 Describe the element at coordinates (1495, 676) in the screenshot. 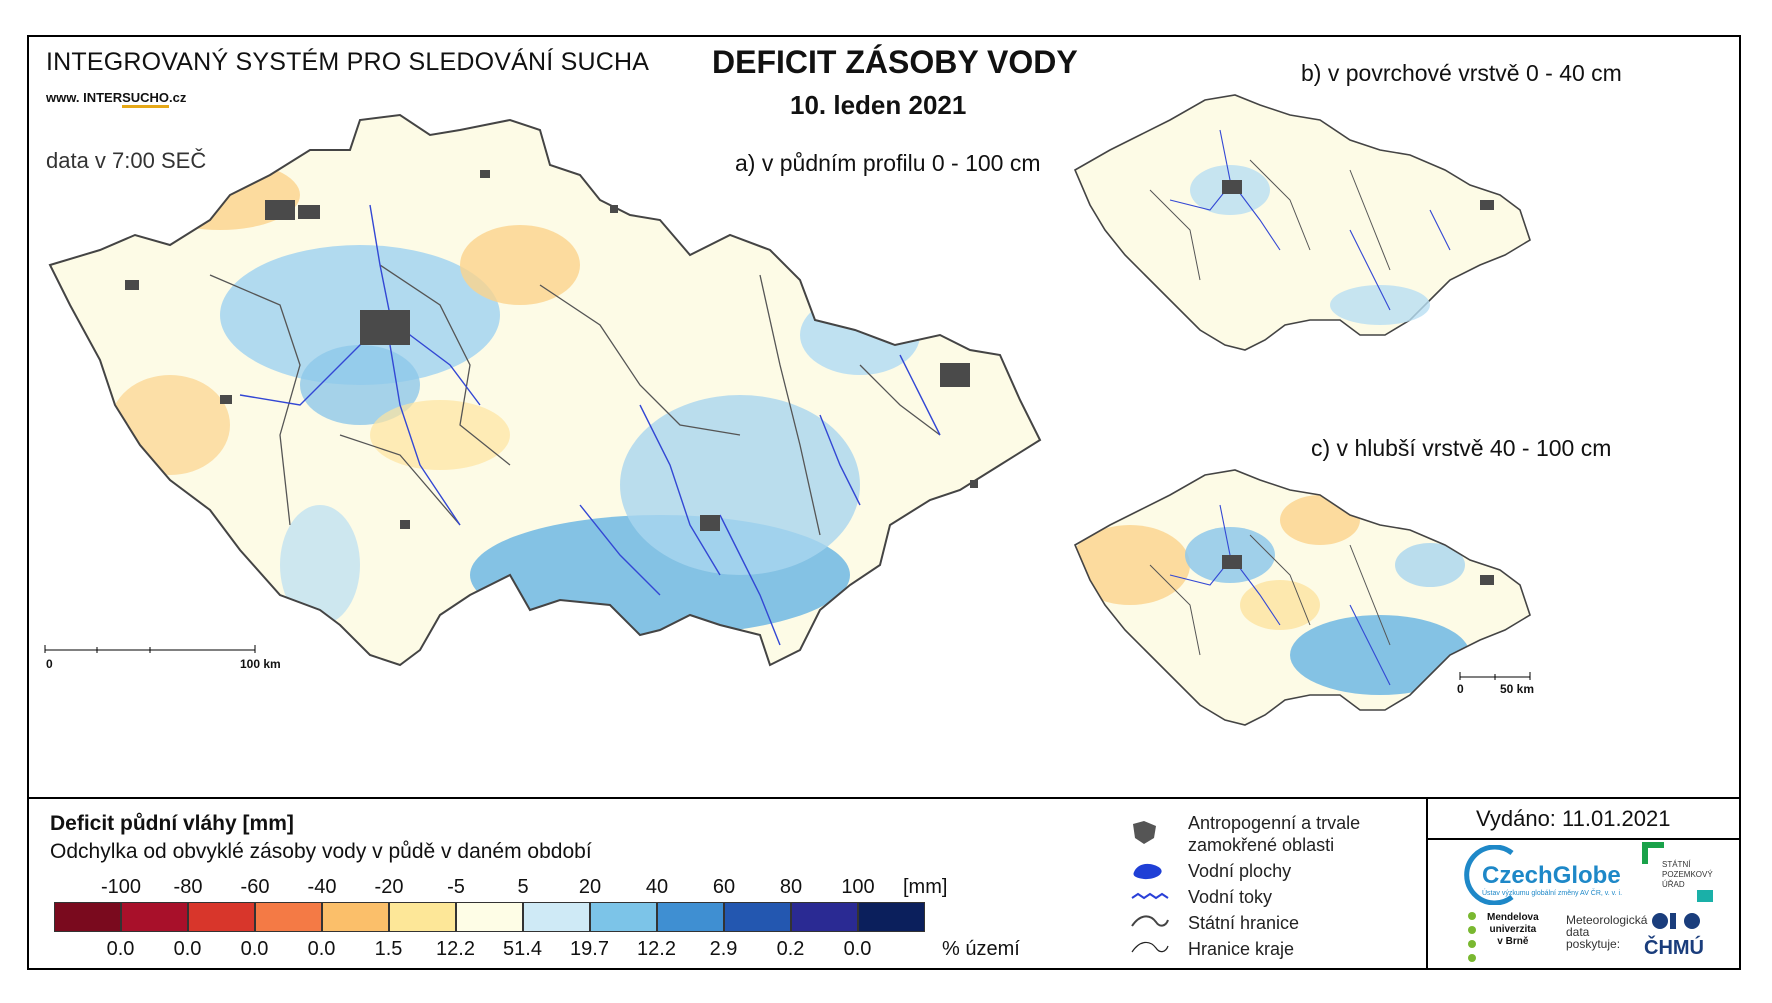

I see `scale-bar-c` at that location.